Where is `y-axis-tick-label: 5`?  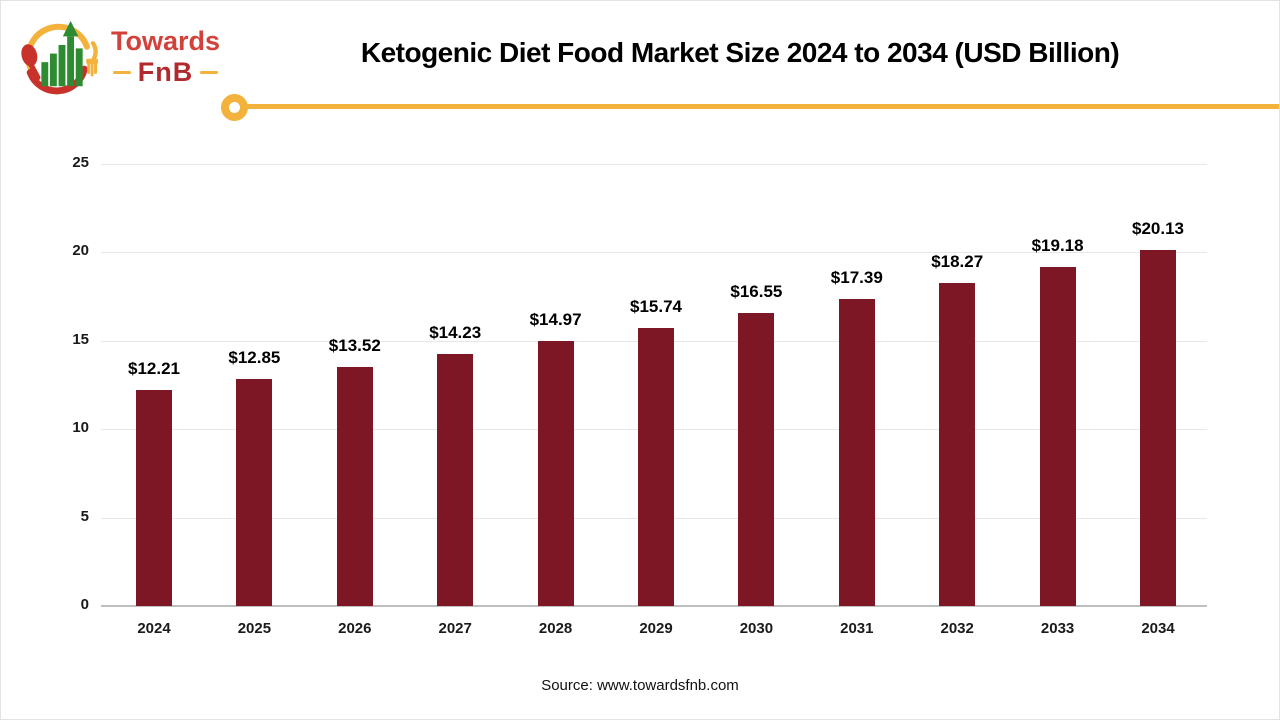
y-axis-tick-label: 5 is located at coordinates (84, 516).